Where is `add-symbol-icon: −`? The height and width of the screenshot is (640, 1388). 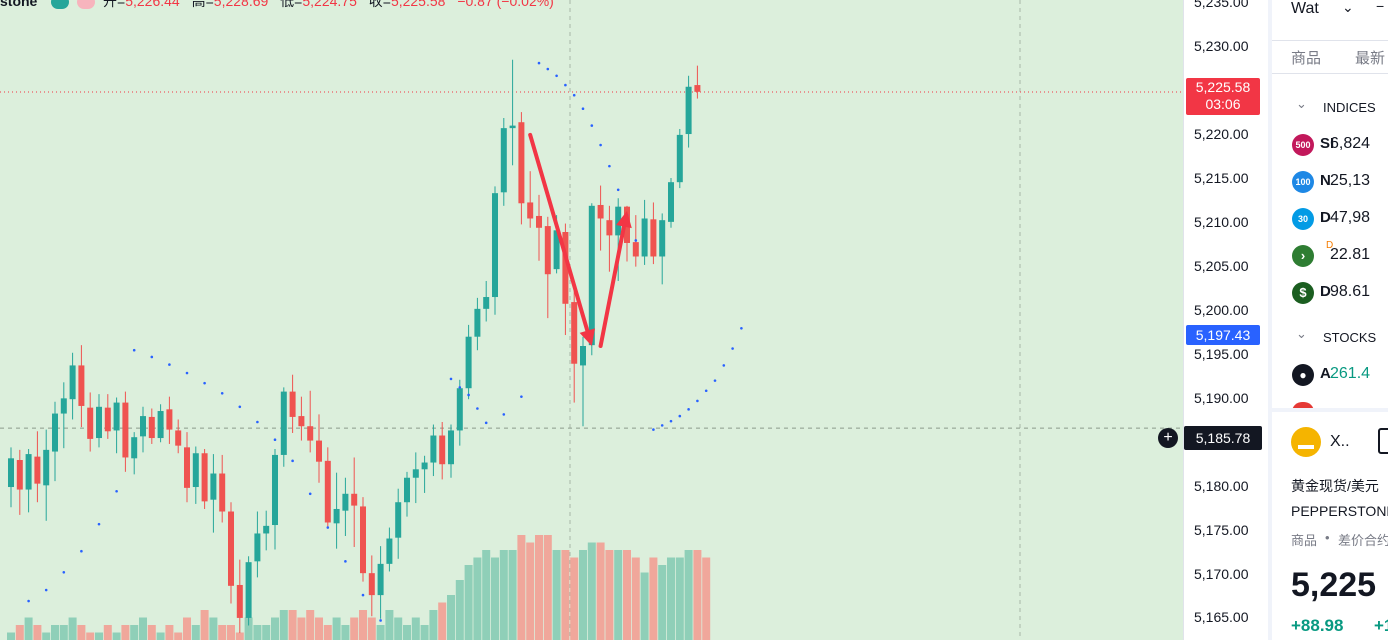
add-symbol-icon: − is located at coordinates (1380, 7).